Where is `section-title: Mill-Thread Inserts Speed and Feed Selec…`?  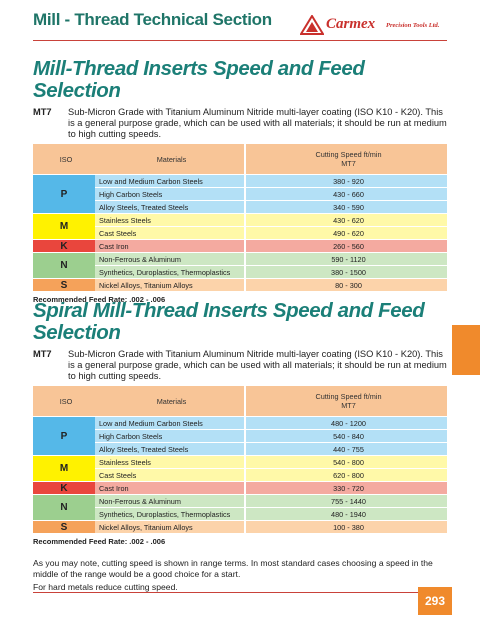
section-title: Mill-Thread Inserts Speed and Feed Selec… is located at coordinates (199, 79).